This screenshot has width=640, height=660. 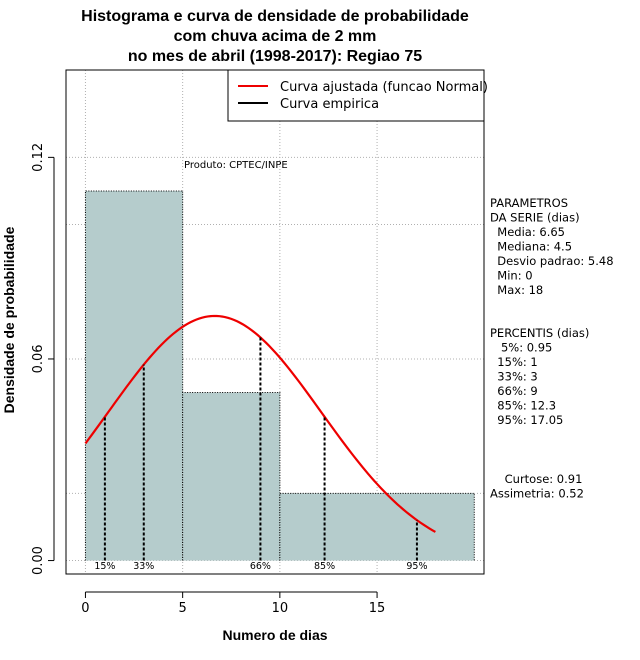 I want to click on legend-label-fitted: Curva ajustada (funcao Normal), so click(x=384, y=87).